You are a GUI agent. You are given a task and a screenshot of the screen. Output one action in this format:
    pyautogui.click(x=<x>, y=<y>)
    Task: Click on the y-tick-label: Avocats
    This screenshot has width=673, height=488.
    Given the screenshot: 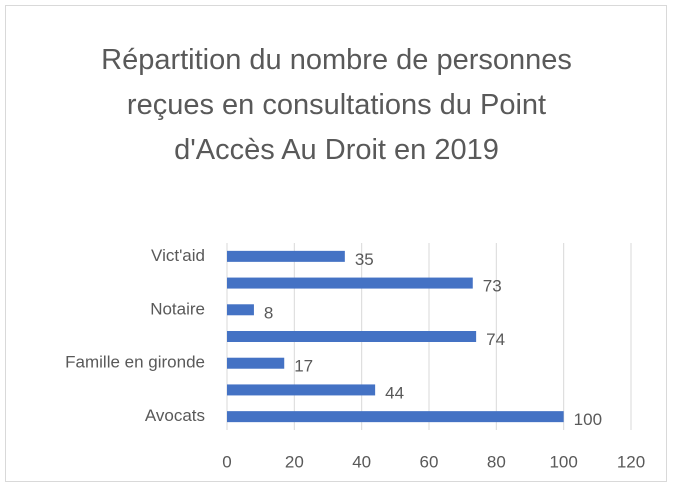 What is the action you would take?
    pyautogui.click(x=175, y=415)
    